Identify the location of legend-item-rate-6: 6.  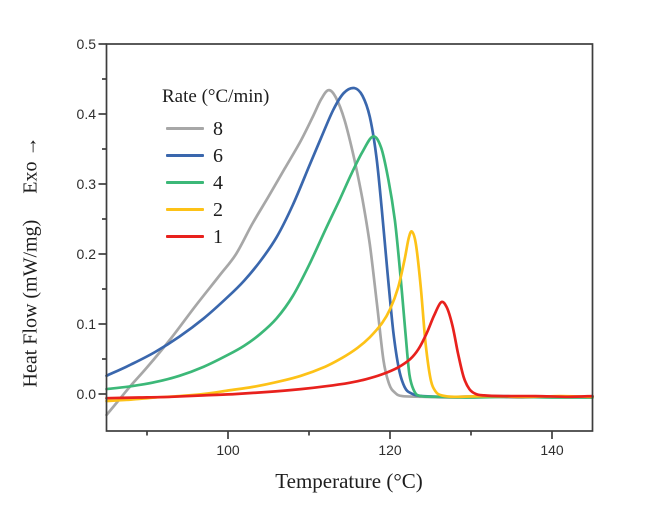
(215, 155).